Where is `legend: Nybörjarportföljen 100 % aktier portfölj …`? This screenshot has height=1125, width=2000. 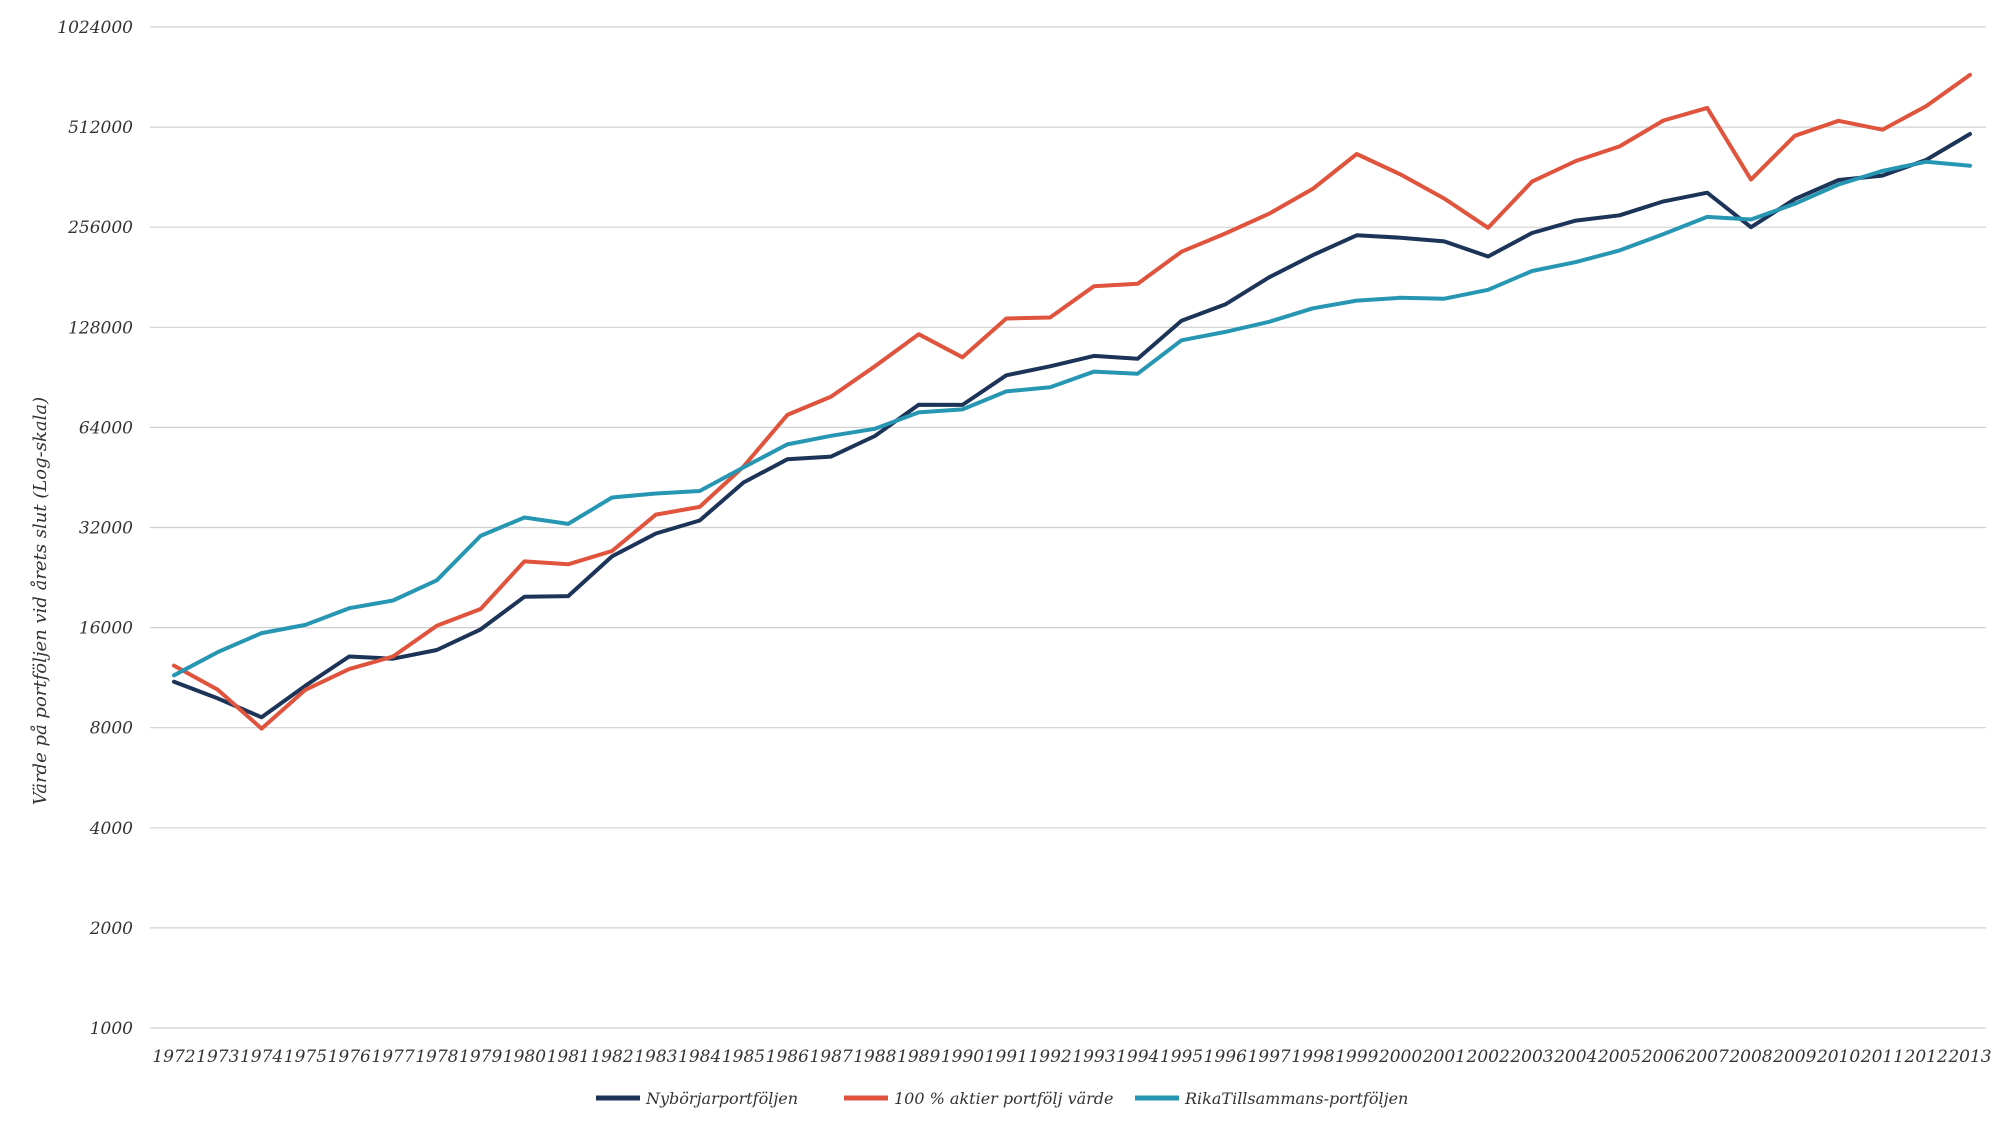
legend: Nybörjarportföljen 100 % aktier portfölj … is located at coordinates (1002, 1098).